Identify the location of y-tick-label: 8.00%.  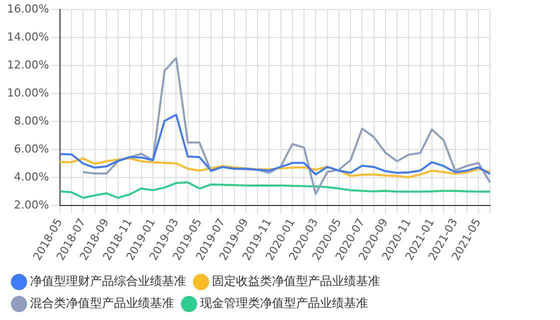
(31, 121).